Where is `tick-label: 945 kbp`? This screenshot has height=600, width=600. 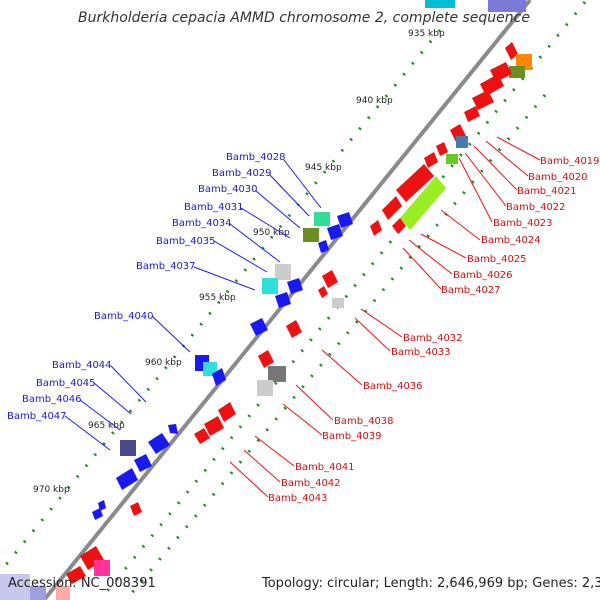 tick-label: 945 kbp is located at coordinates (323, 168).